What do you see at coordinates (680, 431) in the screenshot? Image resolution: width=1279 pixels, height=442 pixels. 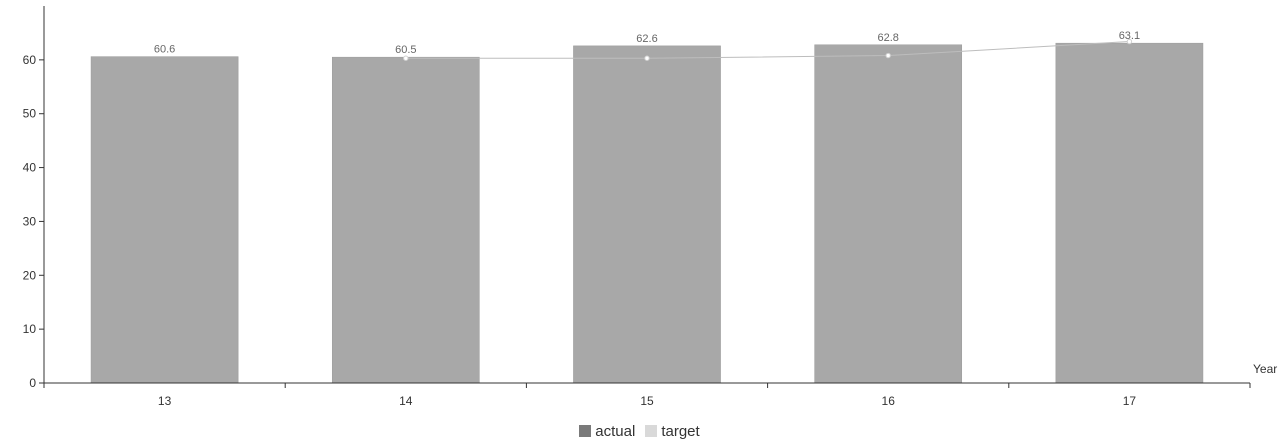 I see `legend-label-target: target` at bounding box center [680, 431].